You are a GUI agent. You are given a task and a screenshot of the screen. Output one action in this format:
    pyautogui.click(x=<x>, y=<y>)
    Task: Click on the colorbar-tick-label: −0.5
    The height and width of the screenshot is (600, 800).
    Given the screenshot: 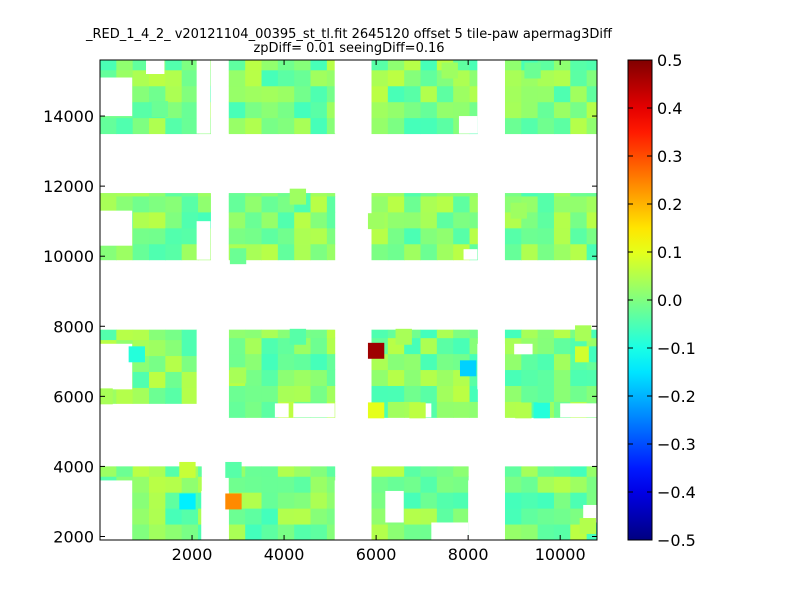 What is the action you would take?
    pyautogui.click(x=676, y=540)
    